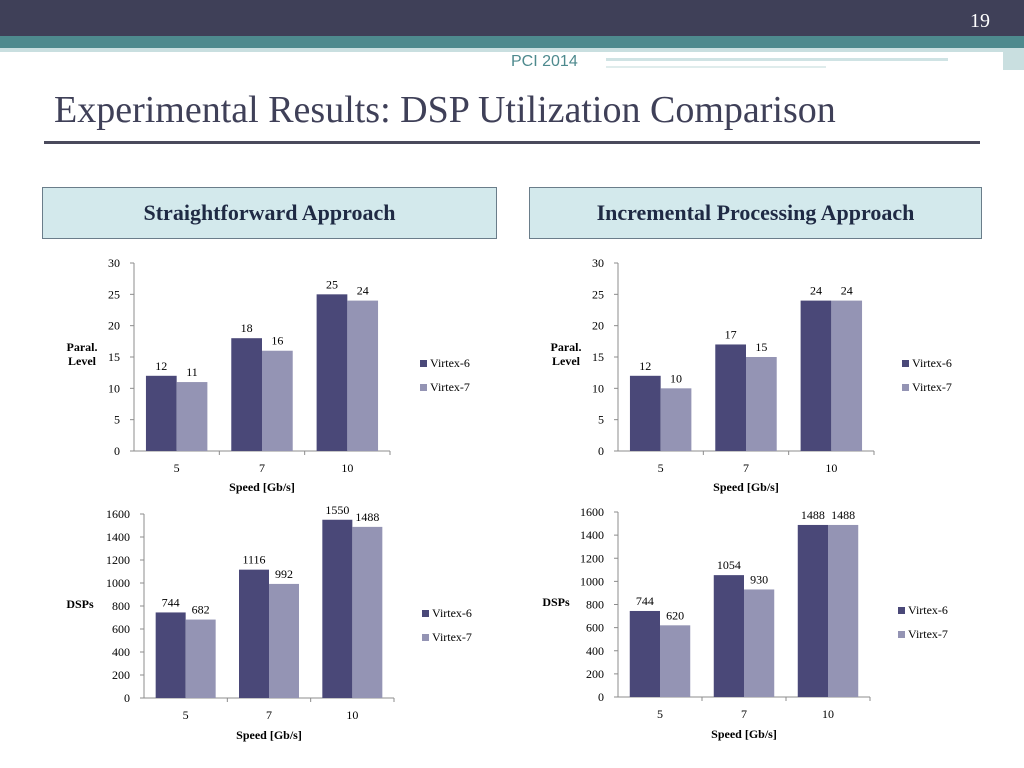 This screenshot has width=1024, height=768. Describe the element at coordinates (201, 610) in the screenshot. I see `data-label: 682` at that location.